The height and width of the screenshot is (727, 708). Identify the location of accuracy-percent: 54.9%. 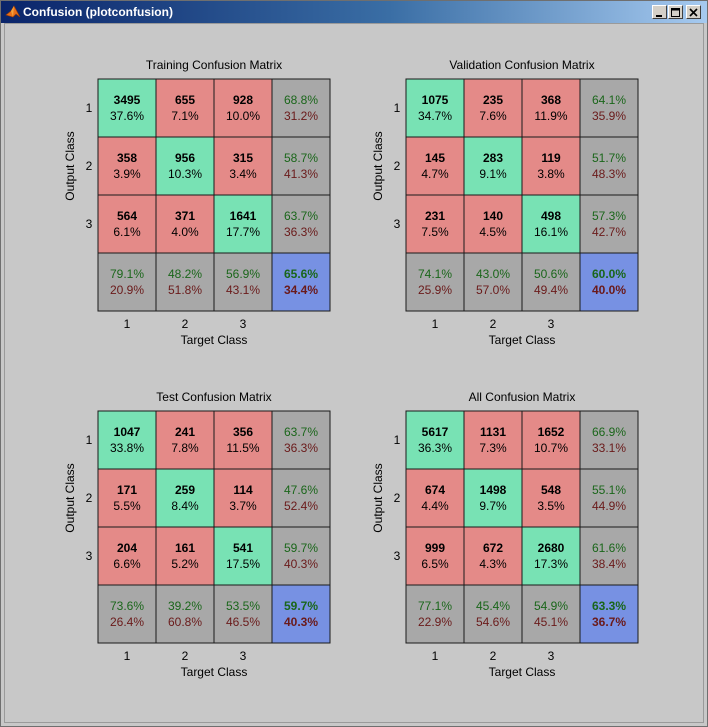
(551, 606).